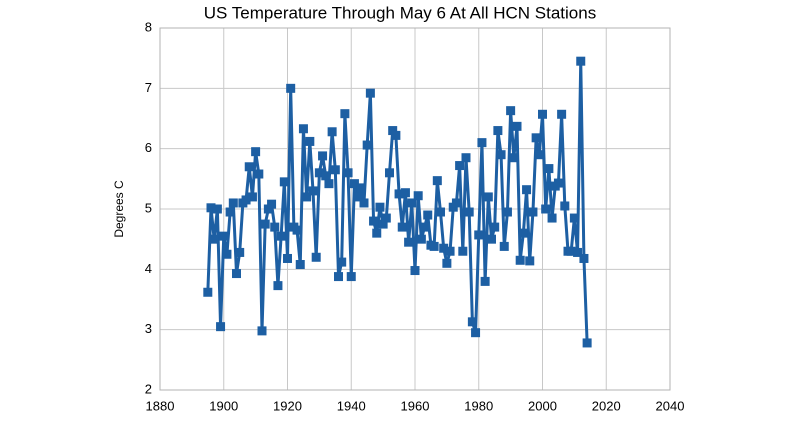  What do you see at coordinates (148, 207) in the screenshot?
I see `y-tick-label: 5` at bounding box center [148, 207].